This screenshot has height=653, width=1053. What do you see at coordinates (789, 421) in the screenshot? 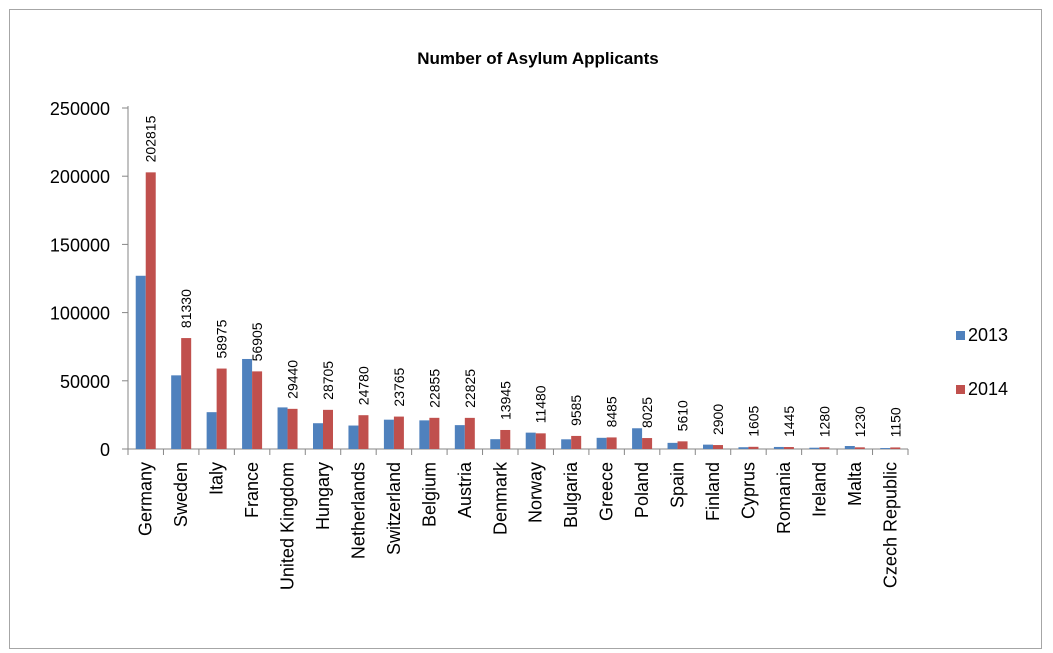
I see `data-label: 1445` at bounding box center [789, 421].